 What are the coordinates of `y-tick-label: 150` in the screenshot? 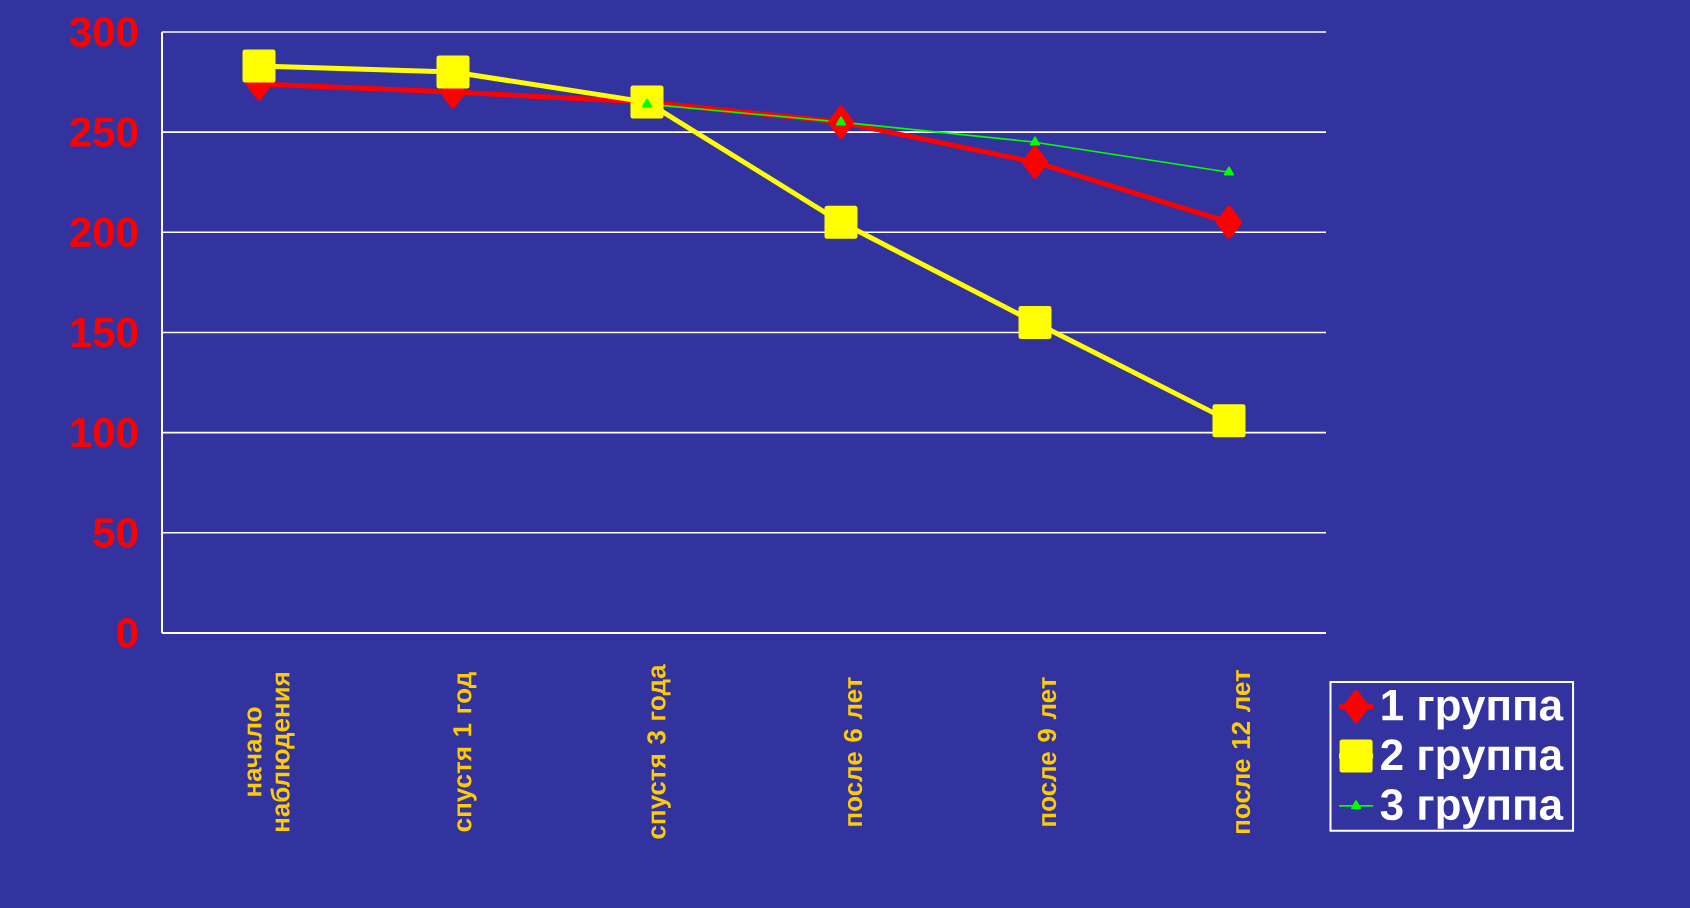 It's located at (104, 332).